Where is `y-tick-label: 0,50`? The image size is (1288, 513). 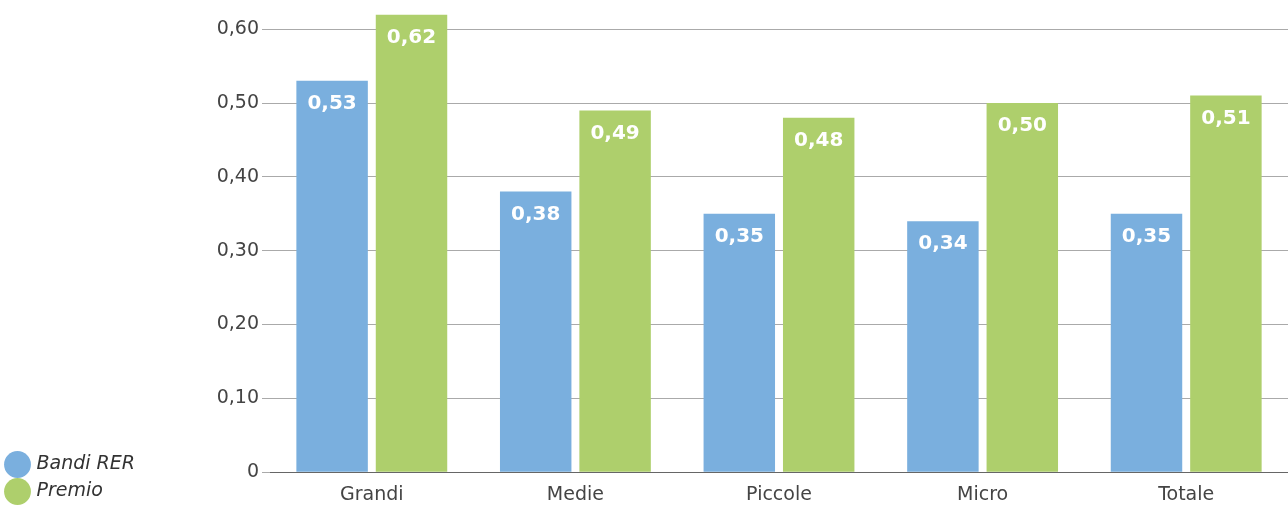
y-tick-label: 0,50 is located at coordinates (238, 100).